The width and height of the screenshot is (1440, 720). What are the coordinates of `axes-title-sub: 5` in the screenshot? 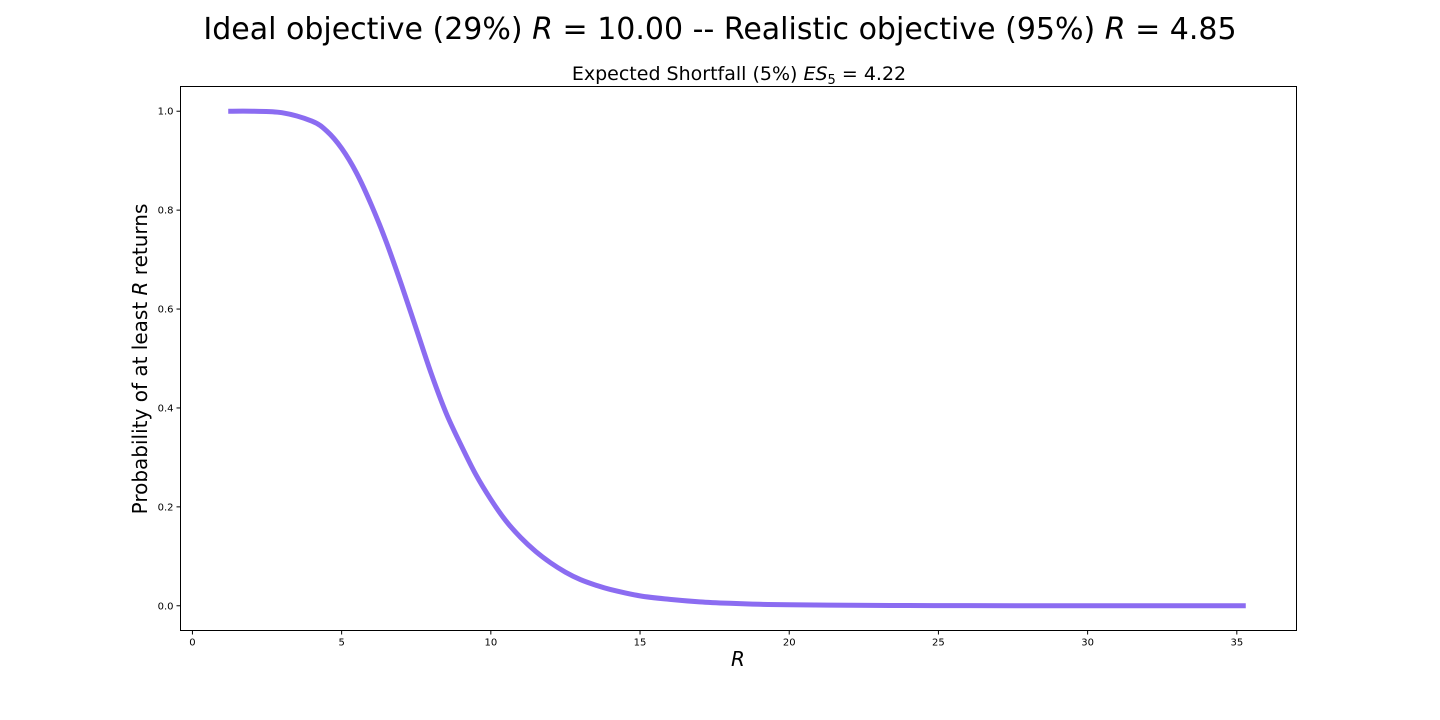 It's located at (832, 80).